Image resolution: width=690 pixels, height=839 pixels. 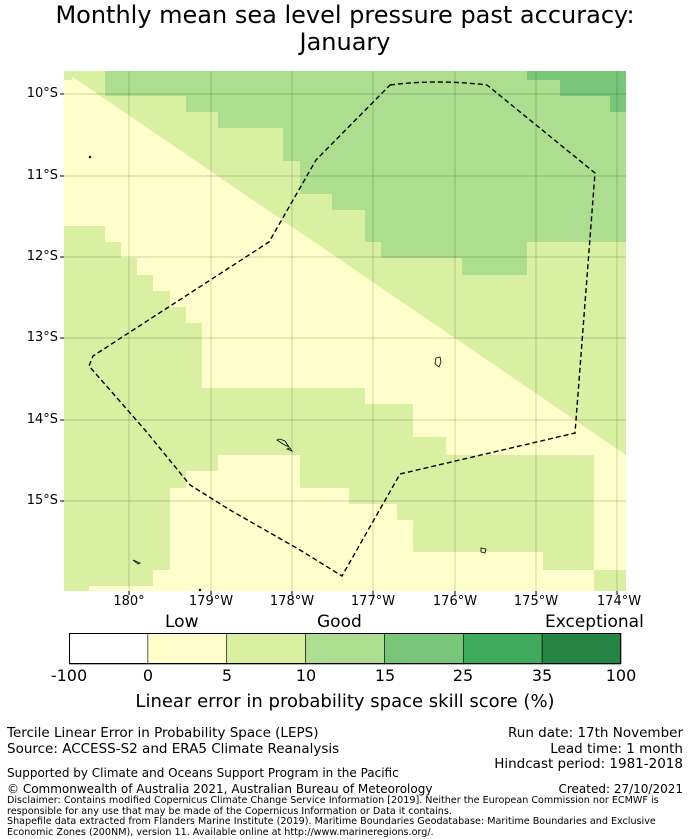 I want to click on colorbar, so click(x=345, y=649).